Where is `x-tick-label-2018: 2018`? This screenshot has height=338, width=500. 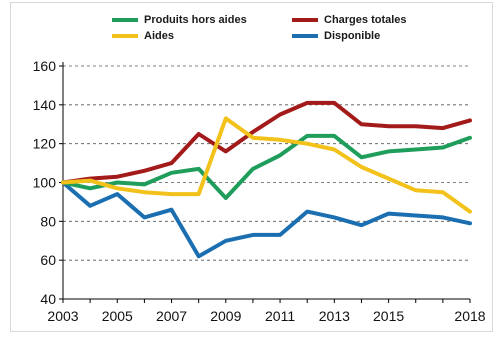 x-tick-label-2018: 2018 is located at coordinates (469, 316).